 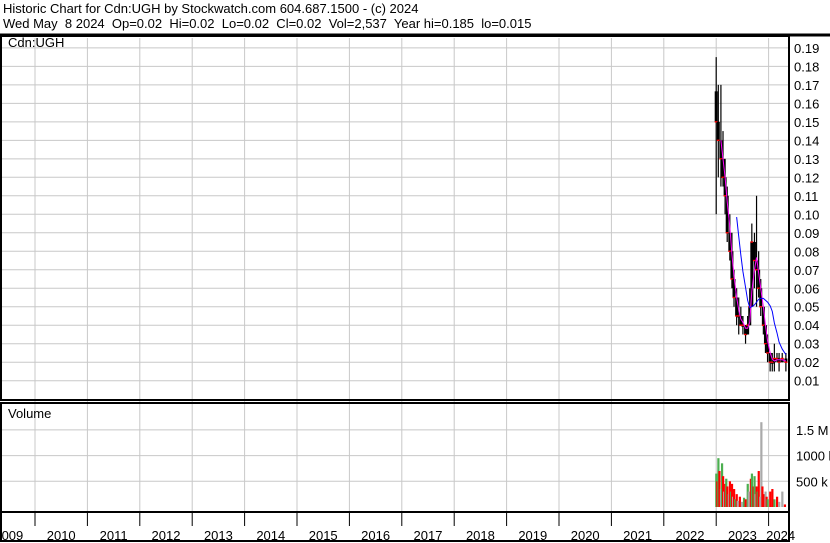 What do you see at coordinates (806, 325) in the screenshot?
I see `price-tick-label: 0.04` at bounding box center [806, 325].